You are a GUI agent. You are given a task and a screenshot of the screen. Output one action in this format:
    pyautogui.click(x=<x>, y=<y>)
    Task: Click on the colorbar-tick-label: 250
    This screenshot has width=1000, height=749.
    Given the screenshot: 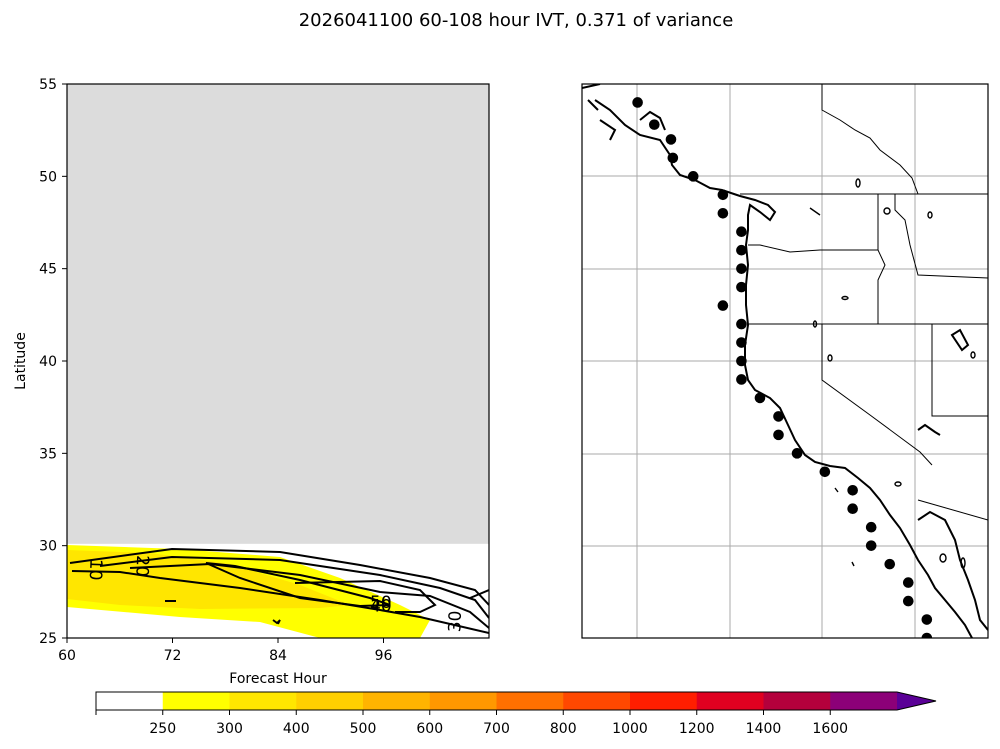 What is the action you would take?
    pyautogui.click(x=162, y=729)
    